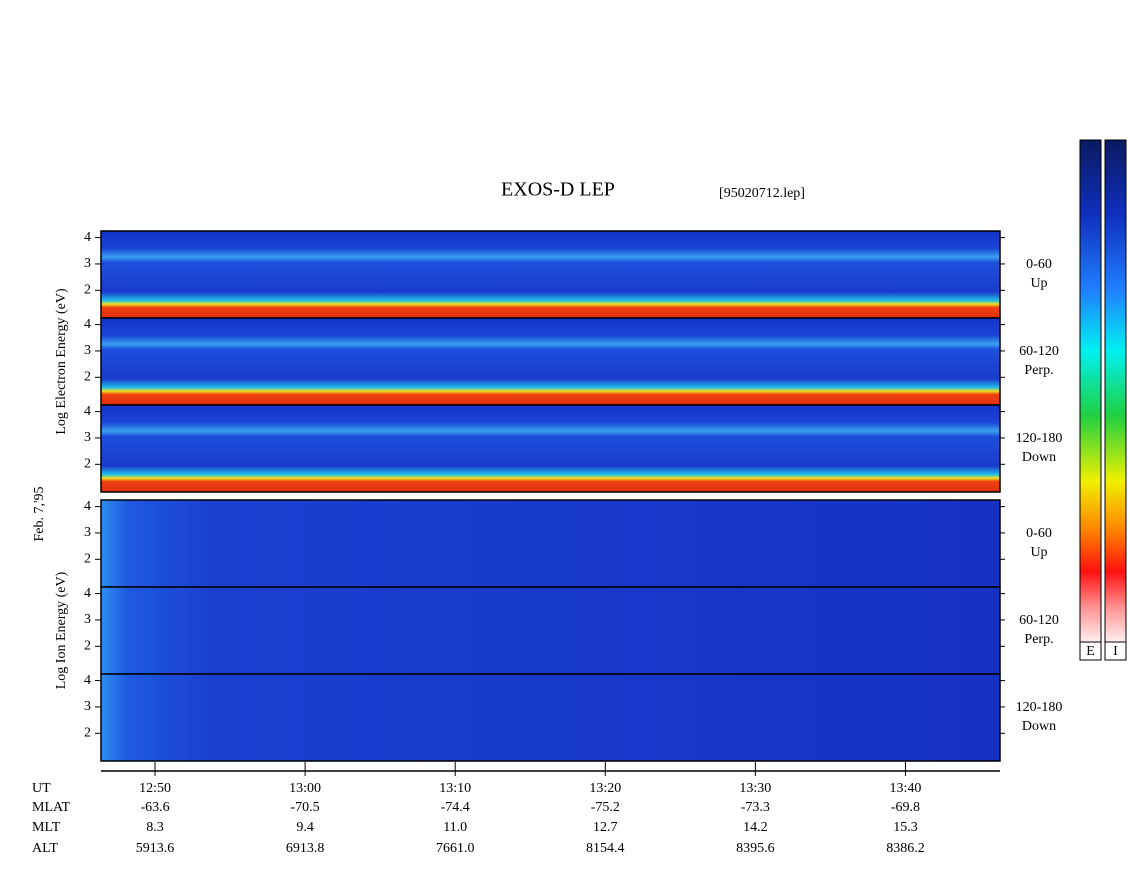  Describe the element at coordinates (762, 193) in the screenshot. I see `chart-subtitle: [95020712.lep]` at that location.